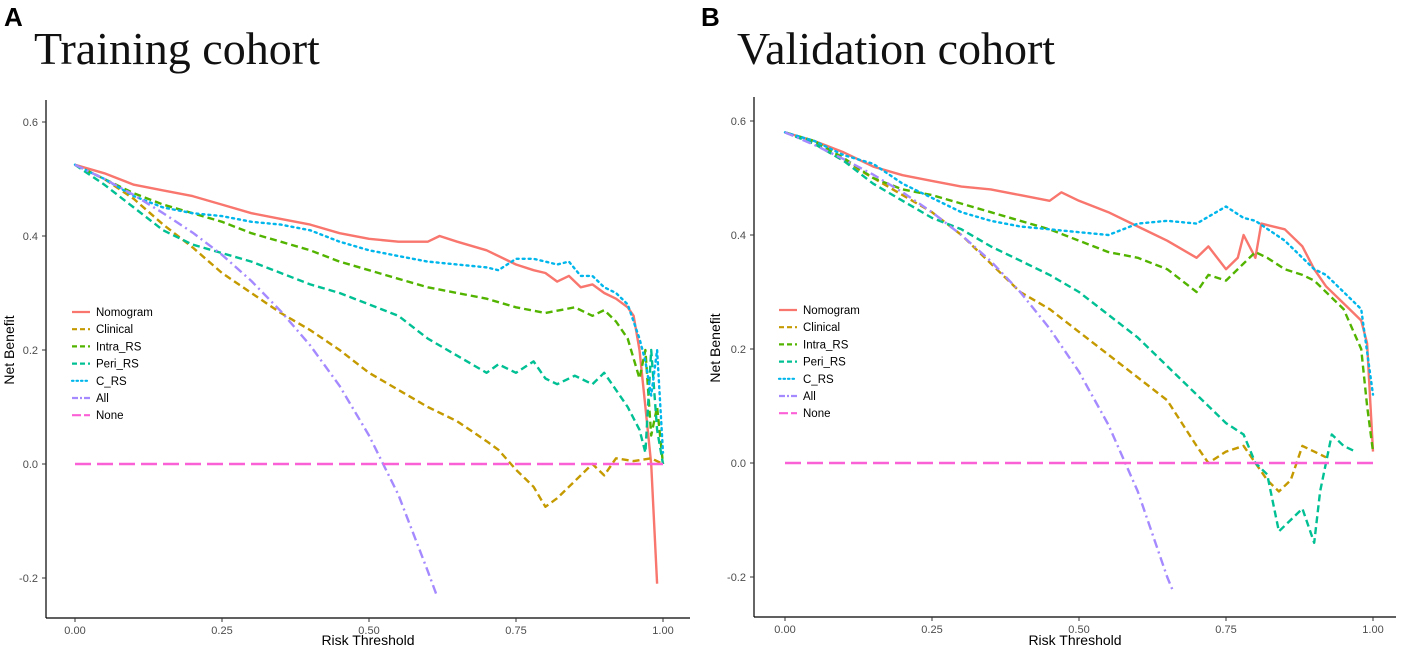 This screenshot has width=1402, height=649. I want to click on panel-label: A, so click(13, 17).